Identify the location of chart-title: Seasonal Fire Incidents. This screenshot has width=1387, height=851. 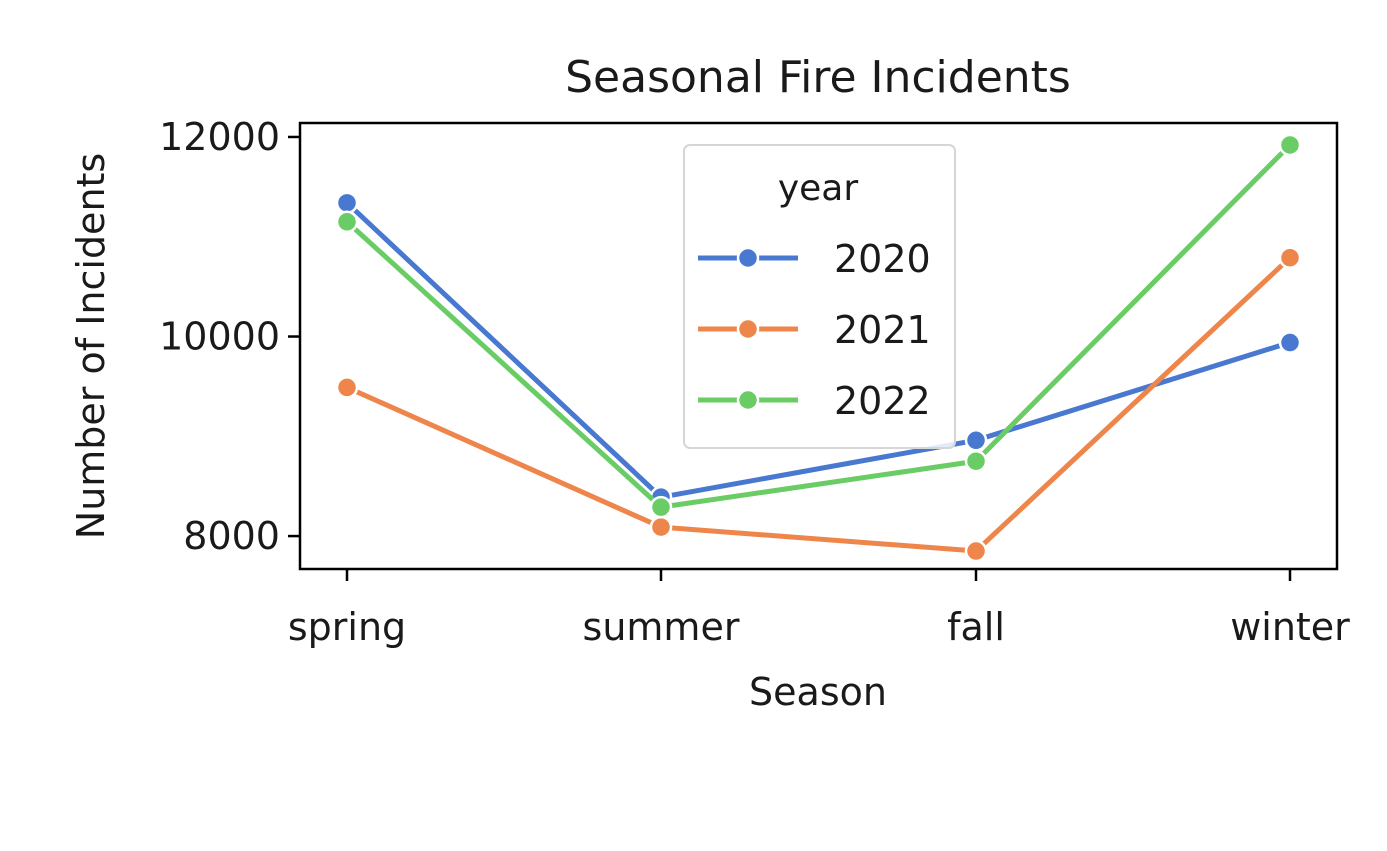
(818, 77).